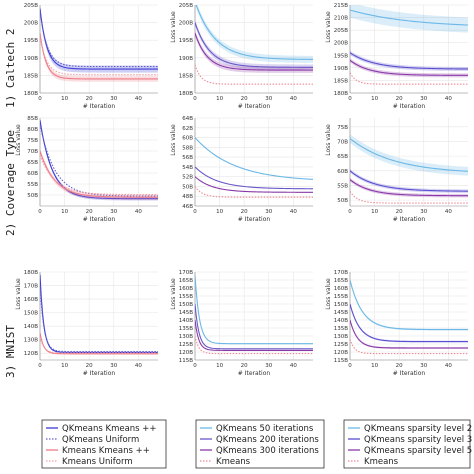 Image resolution: width=474 pixels, height=474 pixels. What do you see at coordinates (187, 148) in the screenshot?
I see `y-tick-label: 58B` at bounding box center [187, 148].